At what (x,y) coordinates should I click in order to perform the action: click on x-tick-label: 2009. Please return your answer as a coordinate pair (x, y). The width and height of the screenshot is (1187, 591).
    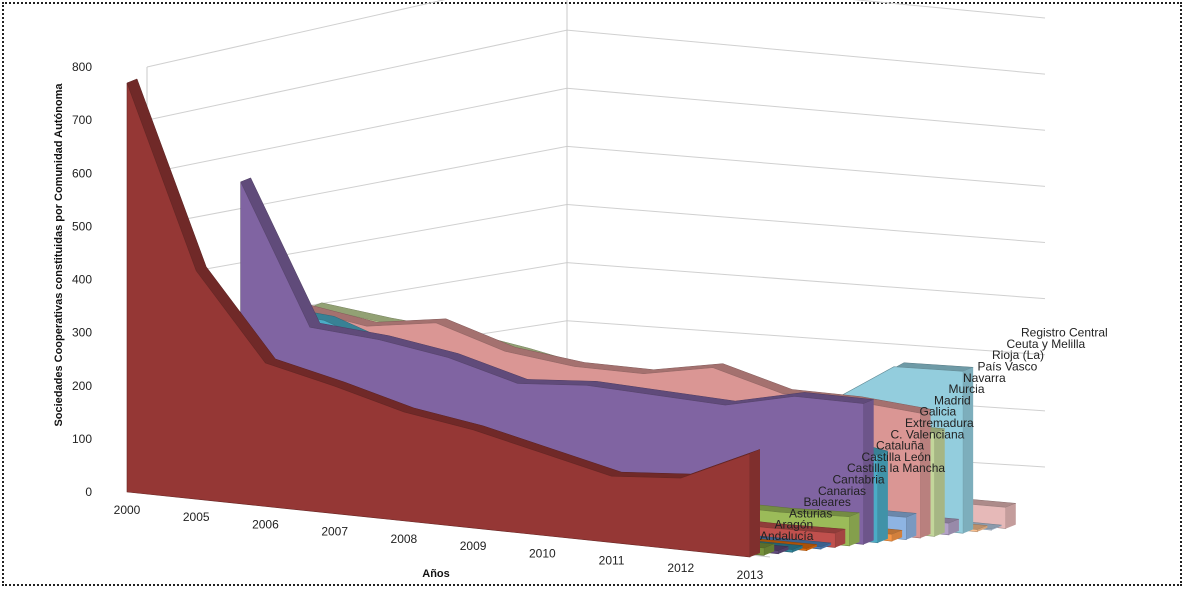
    Looking at the image, I should click on (473, 546).